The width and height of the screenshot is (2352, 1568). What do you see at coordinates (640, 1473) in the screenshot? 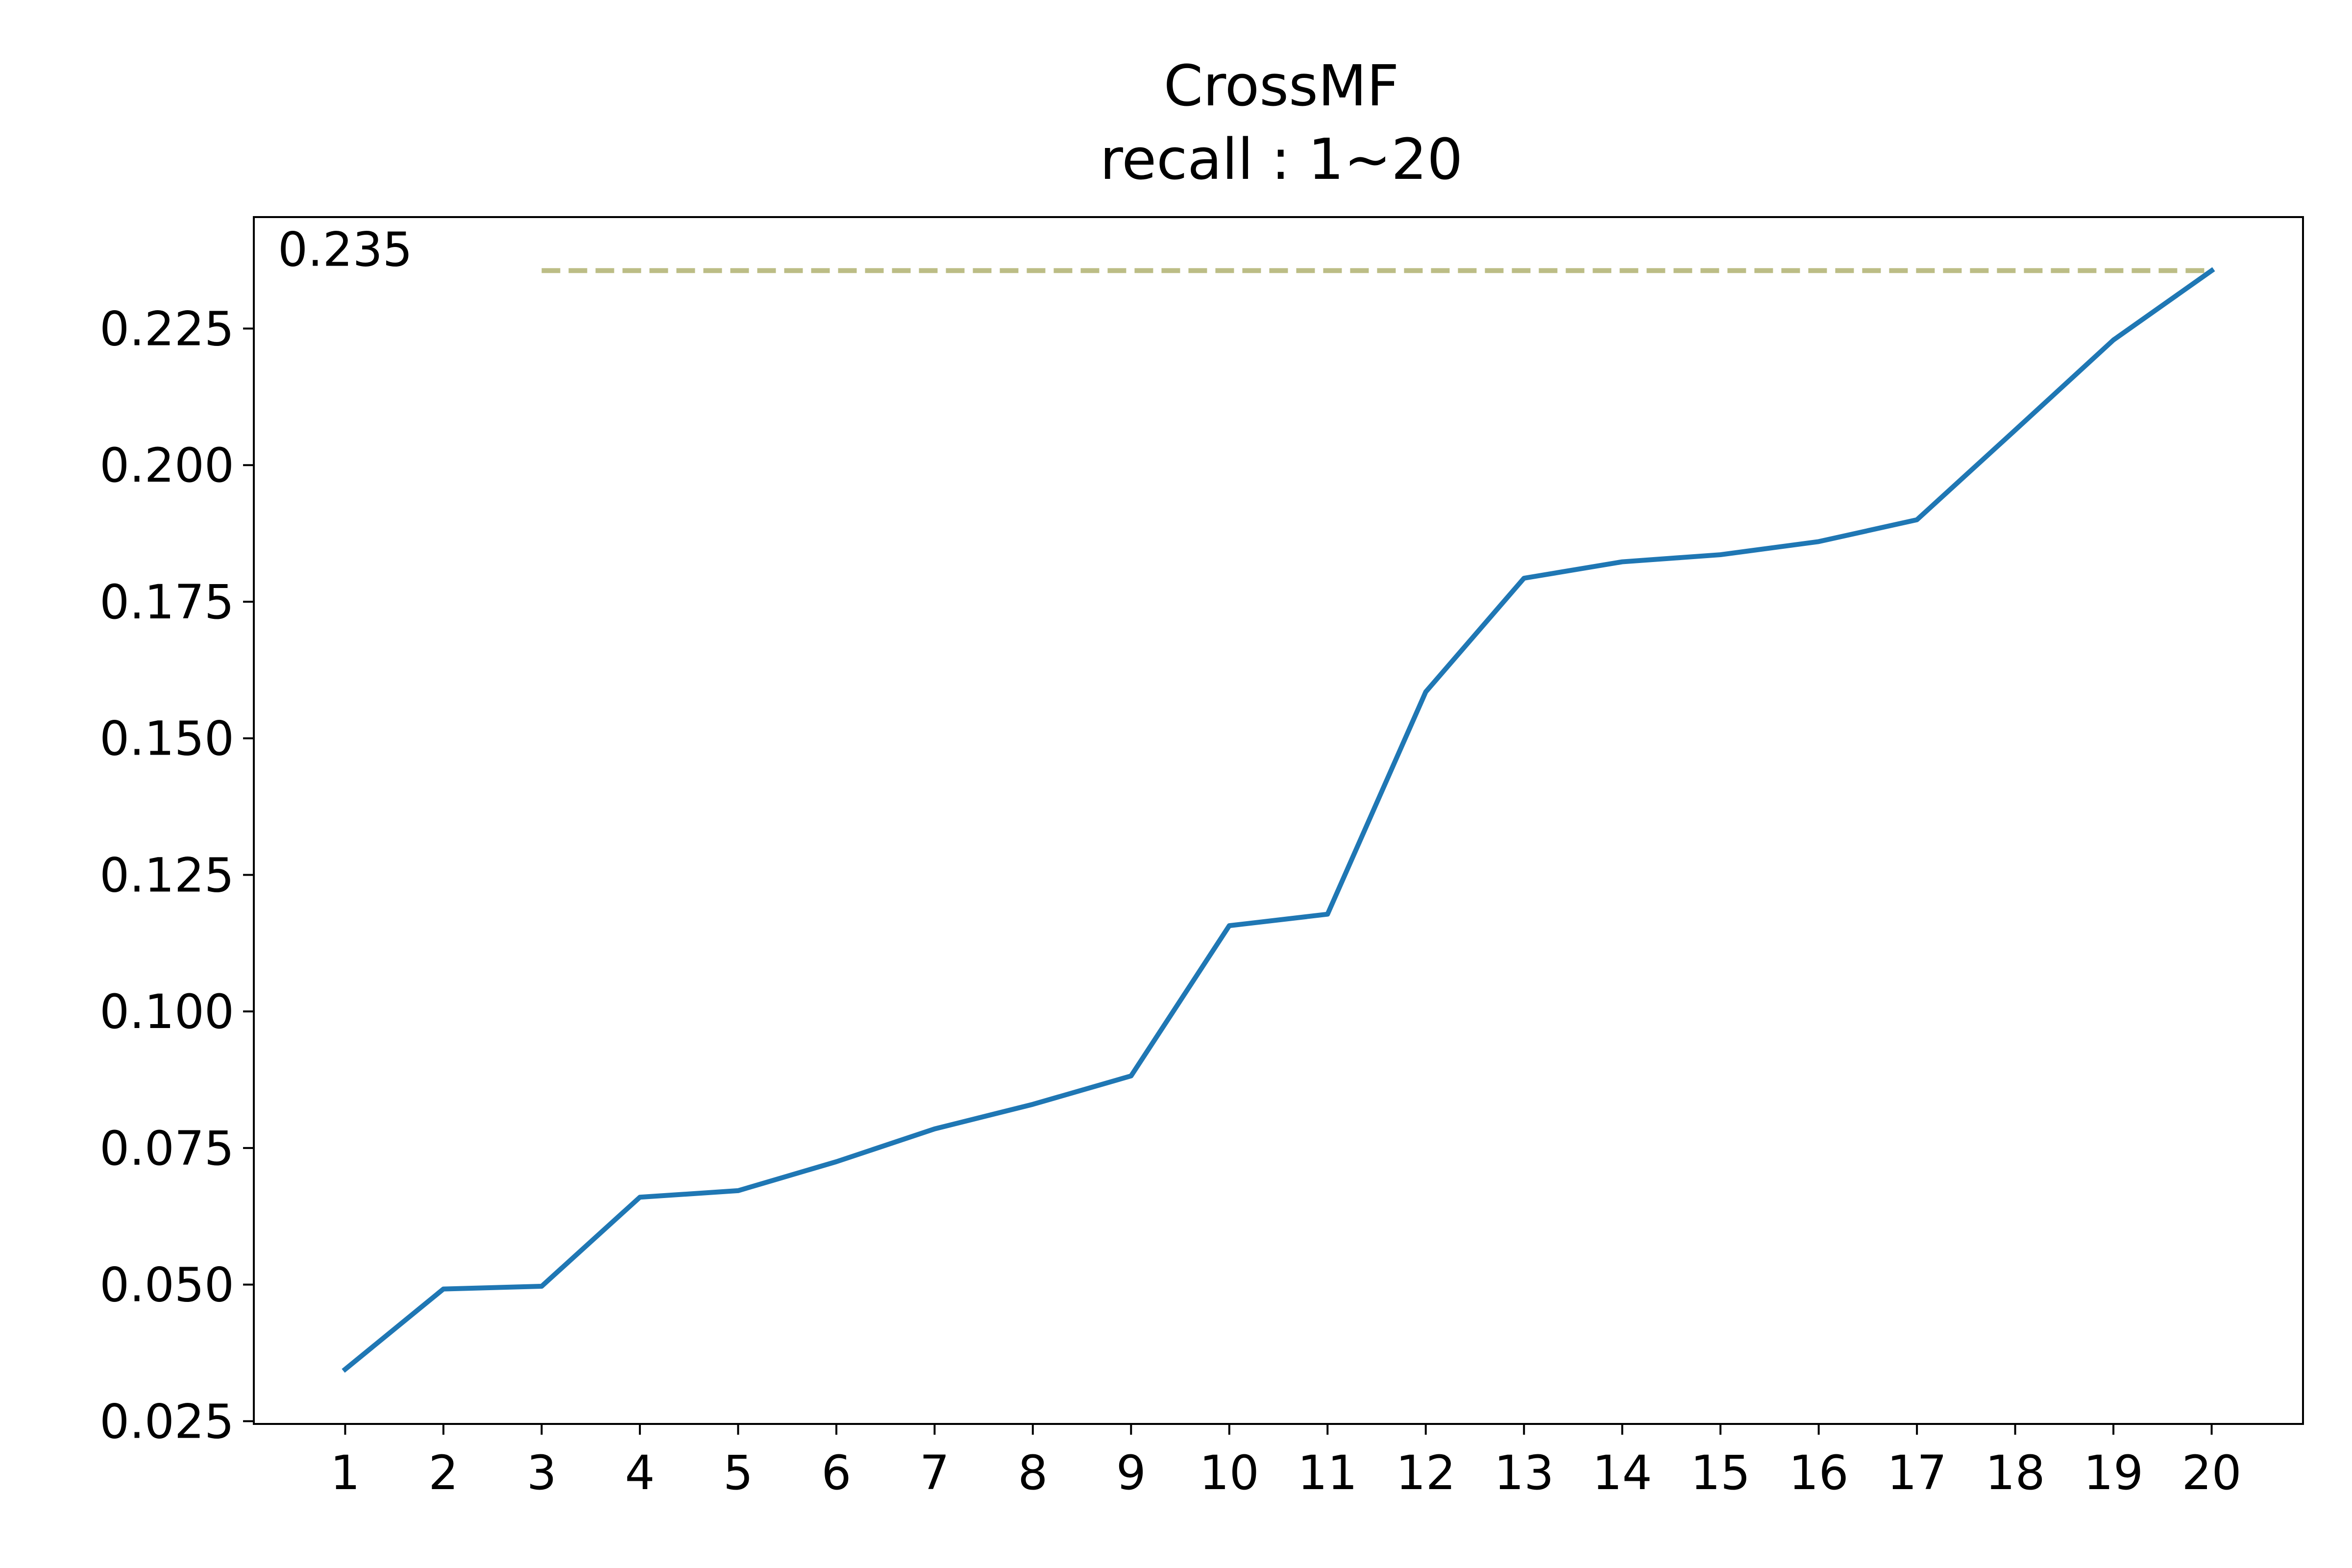
I see `x-tick-label-4: 4` at bounding box center [640, 1473].